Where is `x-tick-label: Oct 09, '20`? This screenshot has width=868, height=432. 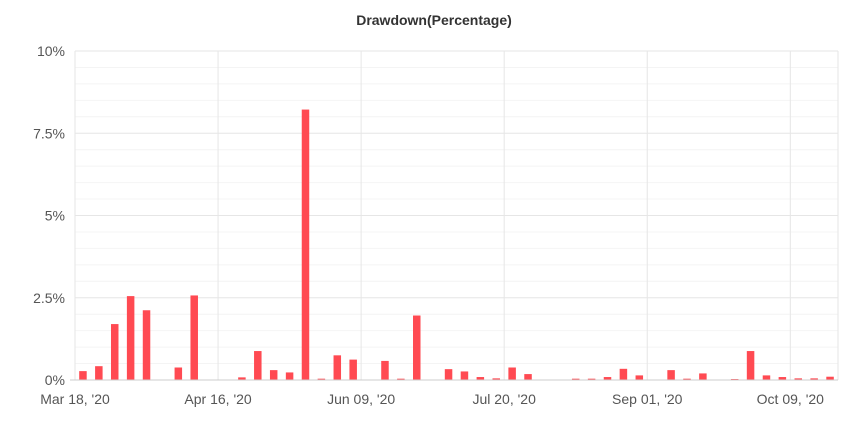
x-tick-label: Oct 09, '20 is located at coordinates (790, 399).